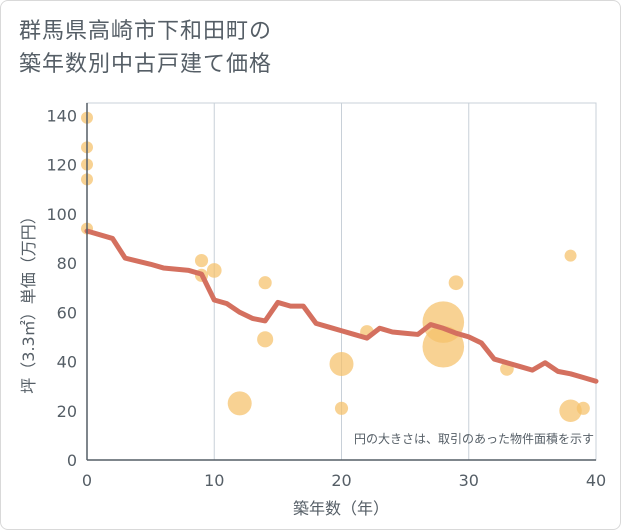 This screenshot has height=530, width=621. I want to click on y-axis-label: 坪（3.3㎡）単価（万円）, so click(28, 300).